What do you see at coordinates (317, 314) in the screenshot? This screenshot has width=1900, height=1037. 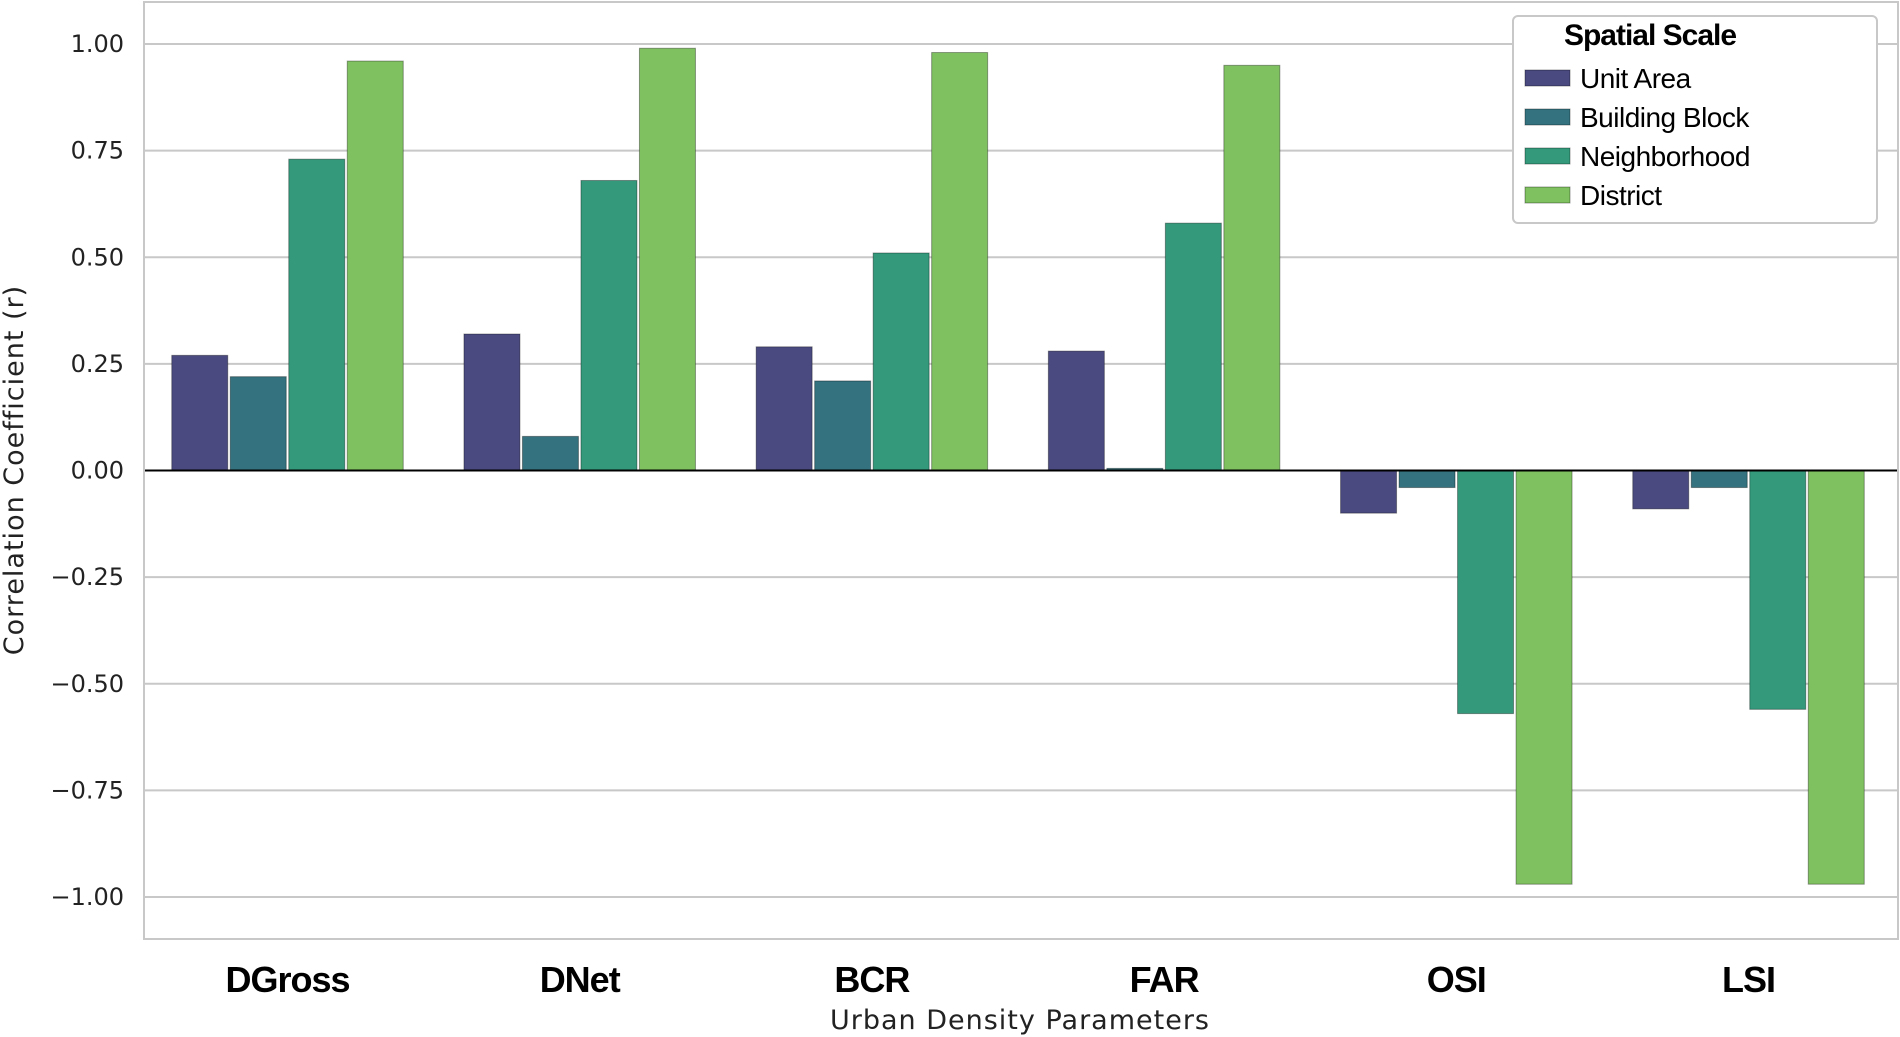 I see `bar-dgross-neighborhood` at bounding box center [317, 314].